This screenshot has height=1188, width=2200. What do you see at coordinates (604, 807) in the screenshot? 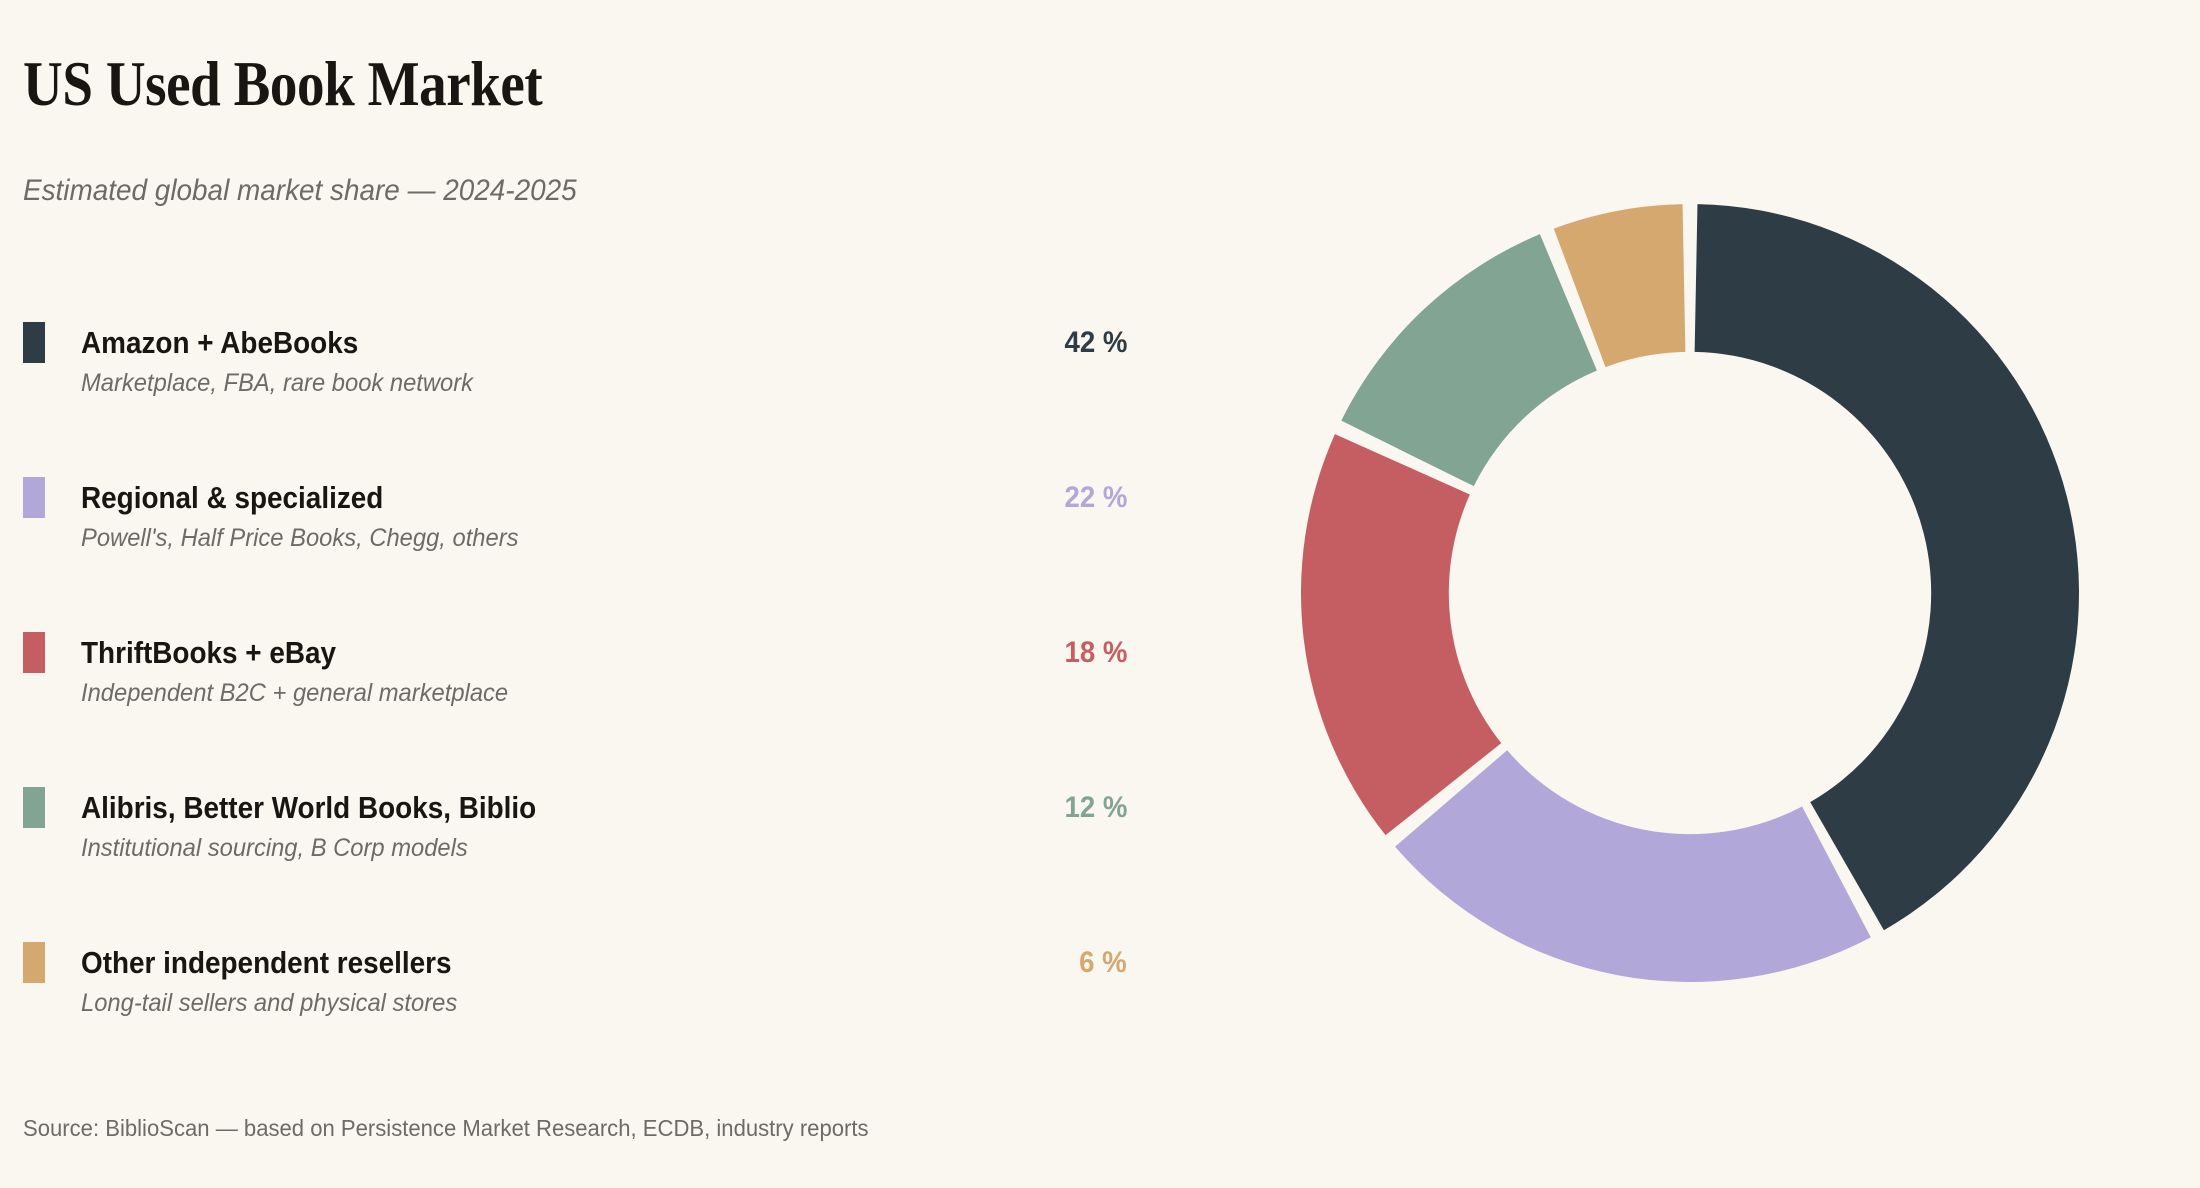
I see `legend-row-header: Alibris, Better World Books, Biblio 12 %` at bounding box center [604, 807].